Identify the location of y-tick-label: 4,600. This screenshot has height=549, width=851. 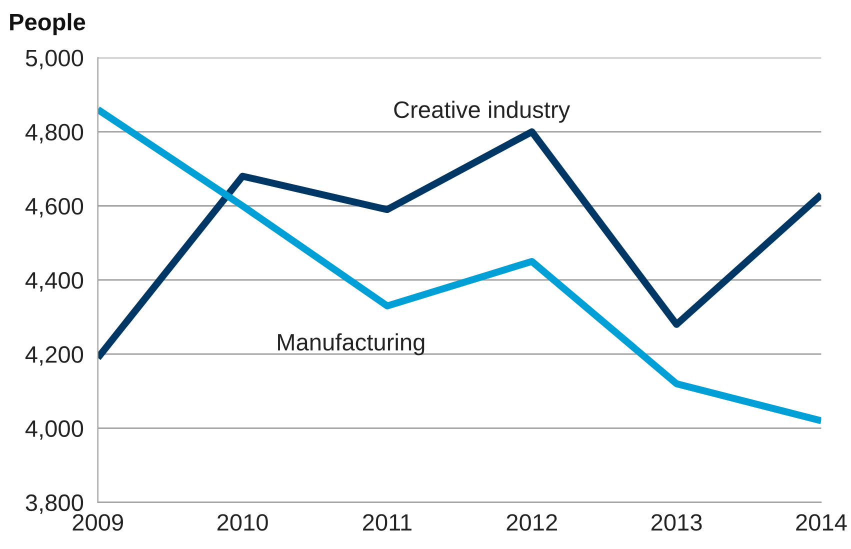
(54, 208).